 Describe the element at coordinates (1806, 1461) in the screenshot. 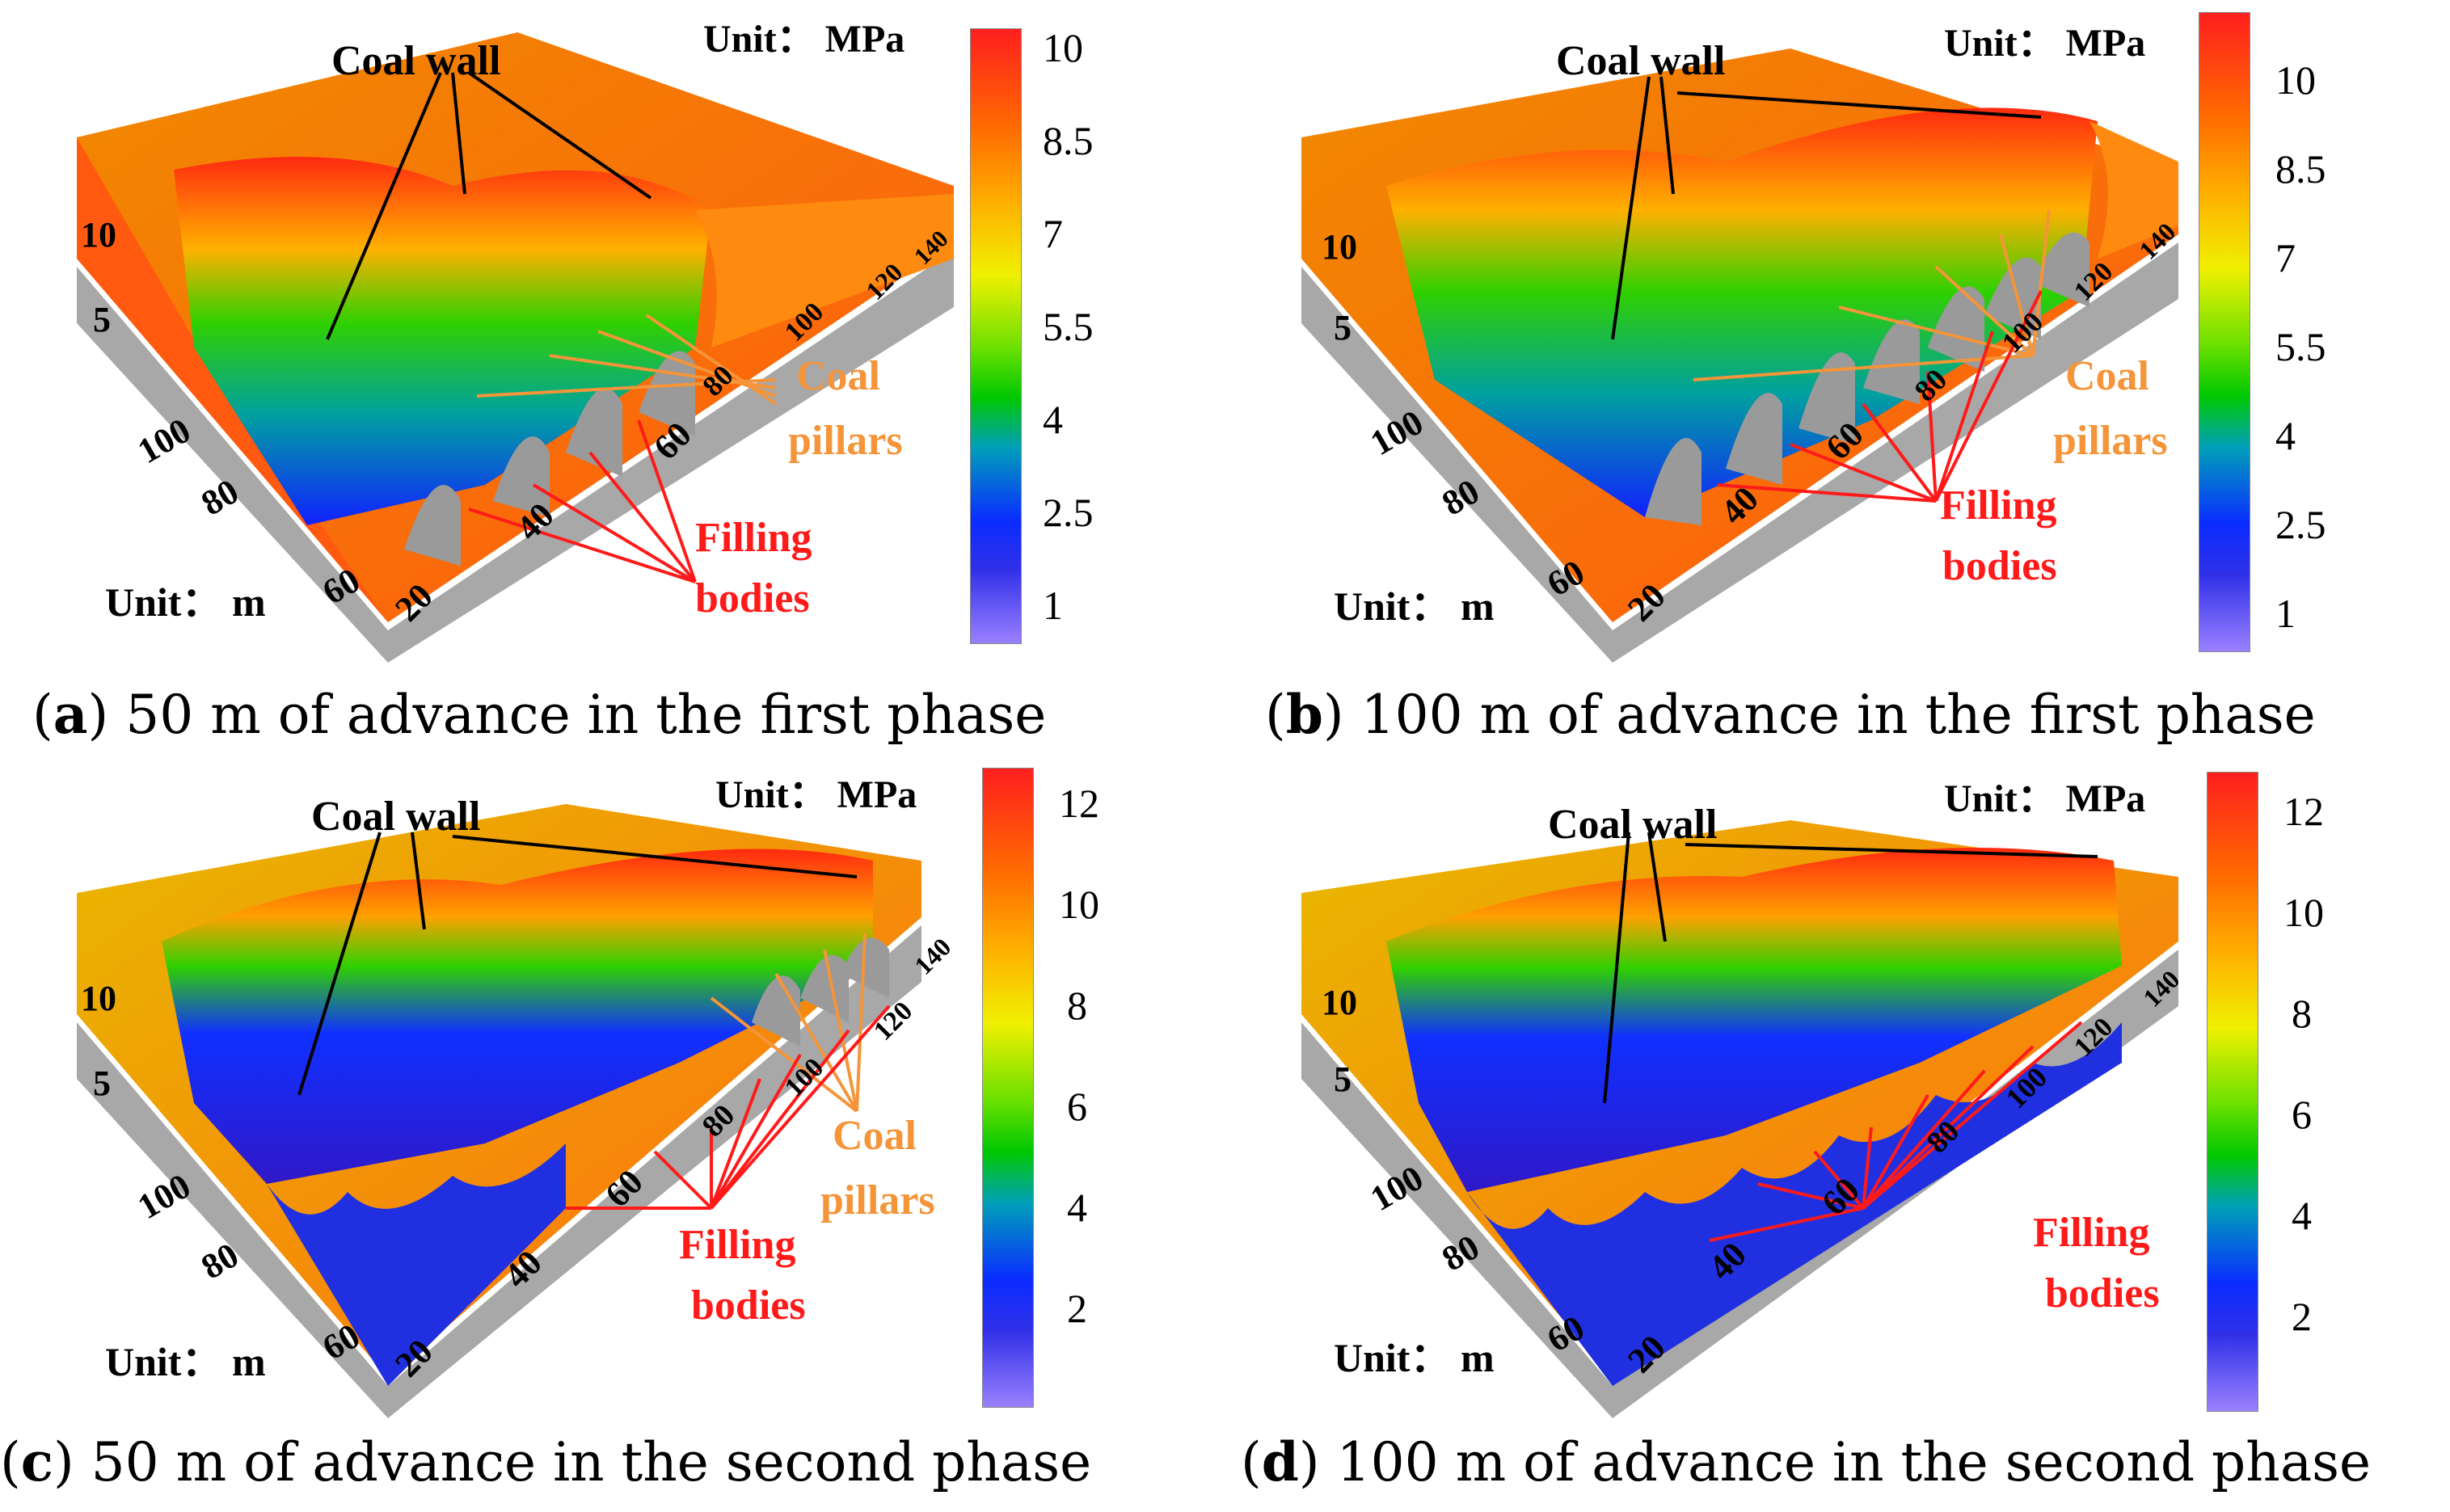

I see `caption-d: (d) 100 m of advance in the second phase` at that location.